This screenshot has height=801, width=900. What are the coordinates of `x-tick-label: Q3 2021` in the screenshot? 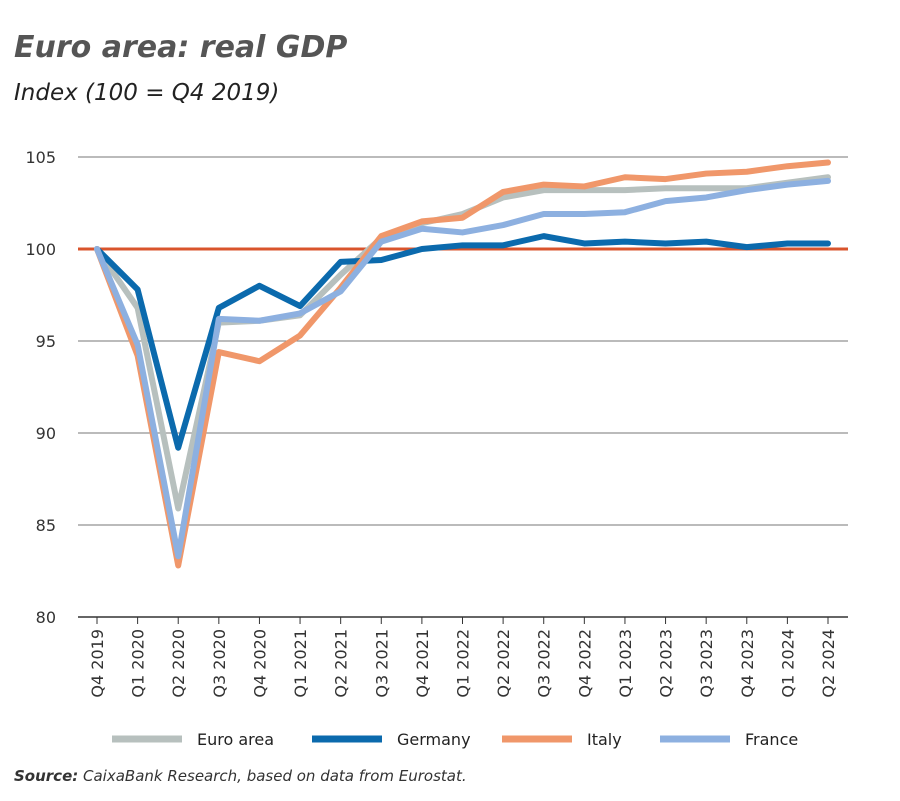 It's located at (381, 663).